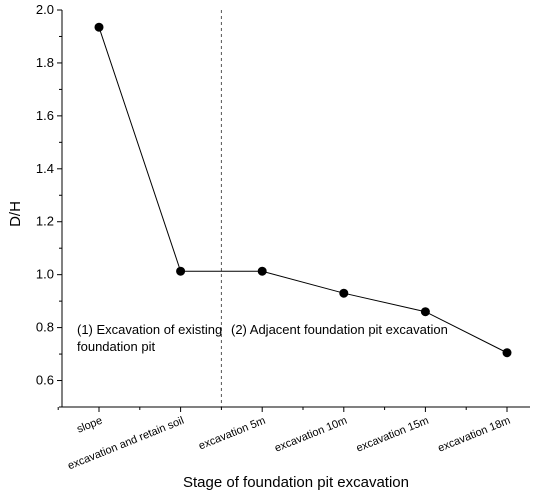 The height and width of the screenshot is (494, 540). I want to click on y-tick-label: 1.8, so click(45, 62).